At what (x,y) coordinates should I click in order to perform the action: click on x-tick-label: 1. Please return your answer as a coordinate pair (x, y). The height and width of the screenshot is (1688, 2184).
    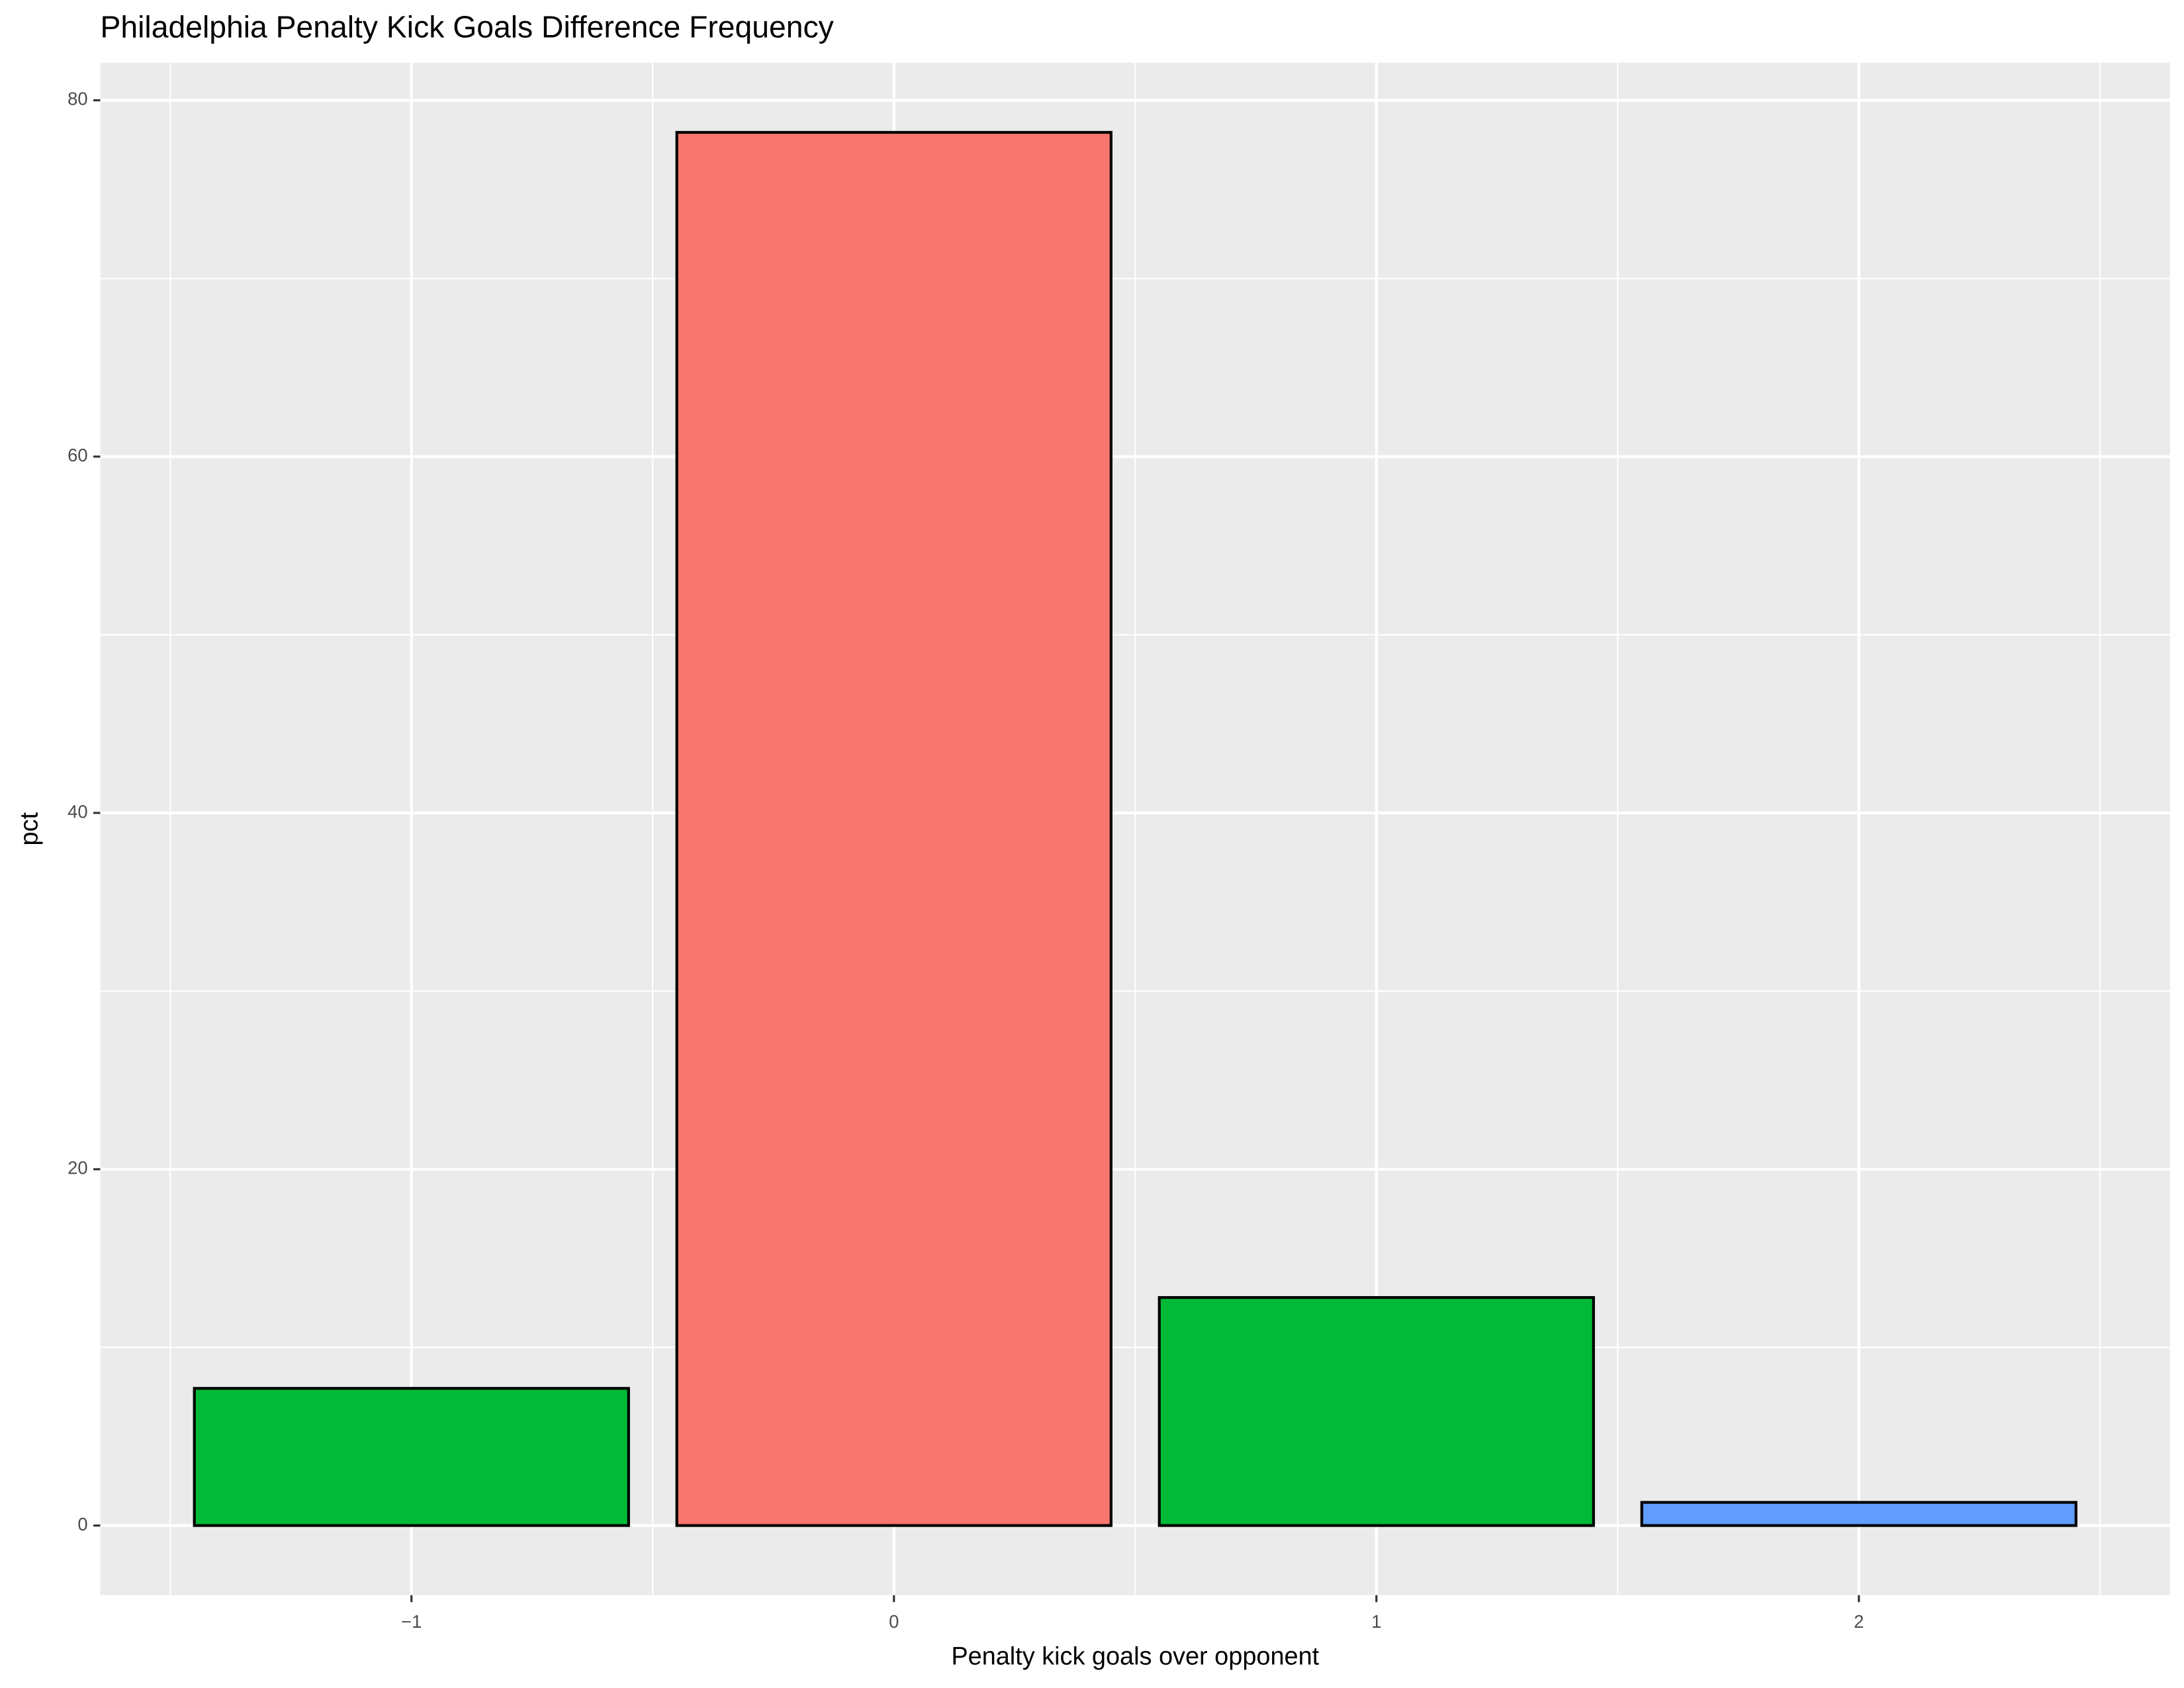
    Looking at the image, I should click on (1376, 1621).